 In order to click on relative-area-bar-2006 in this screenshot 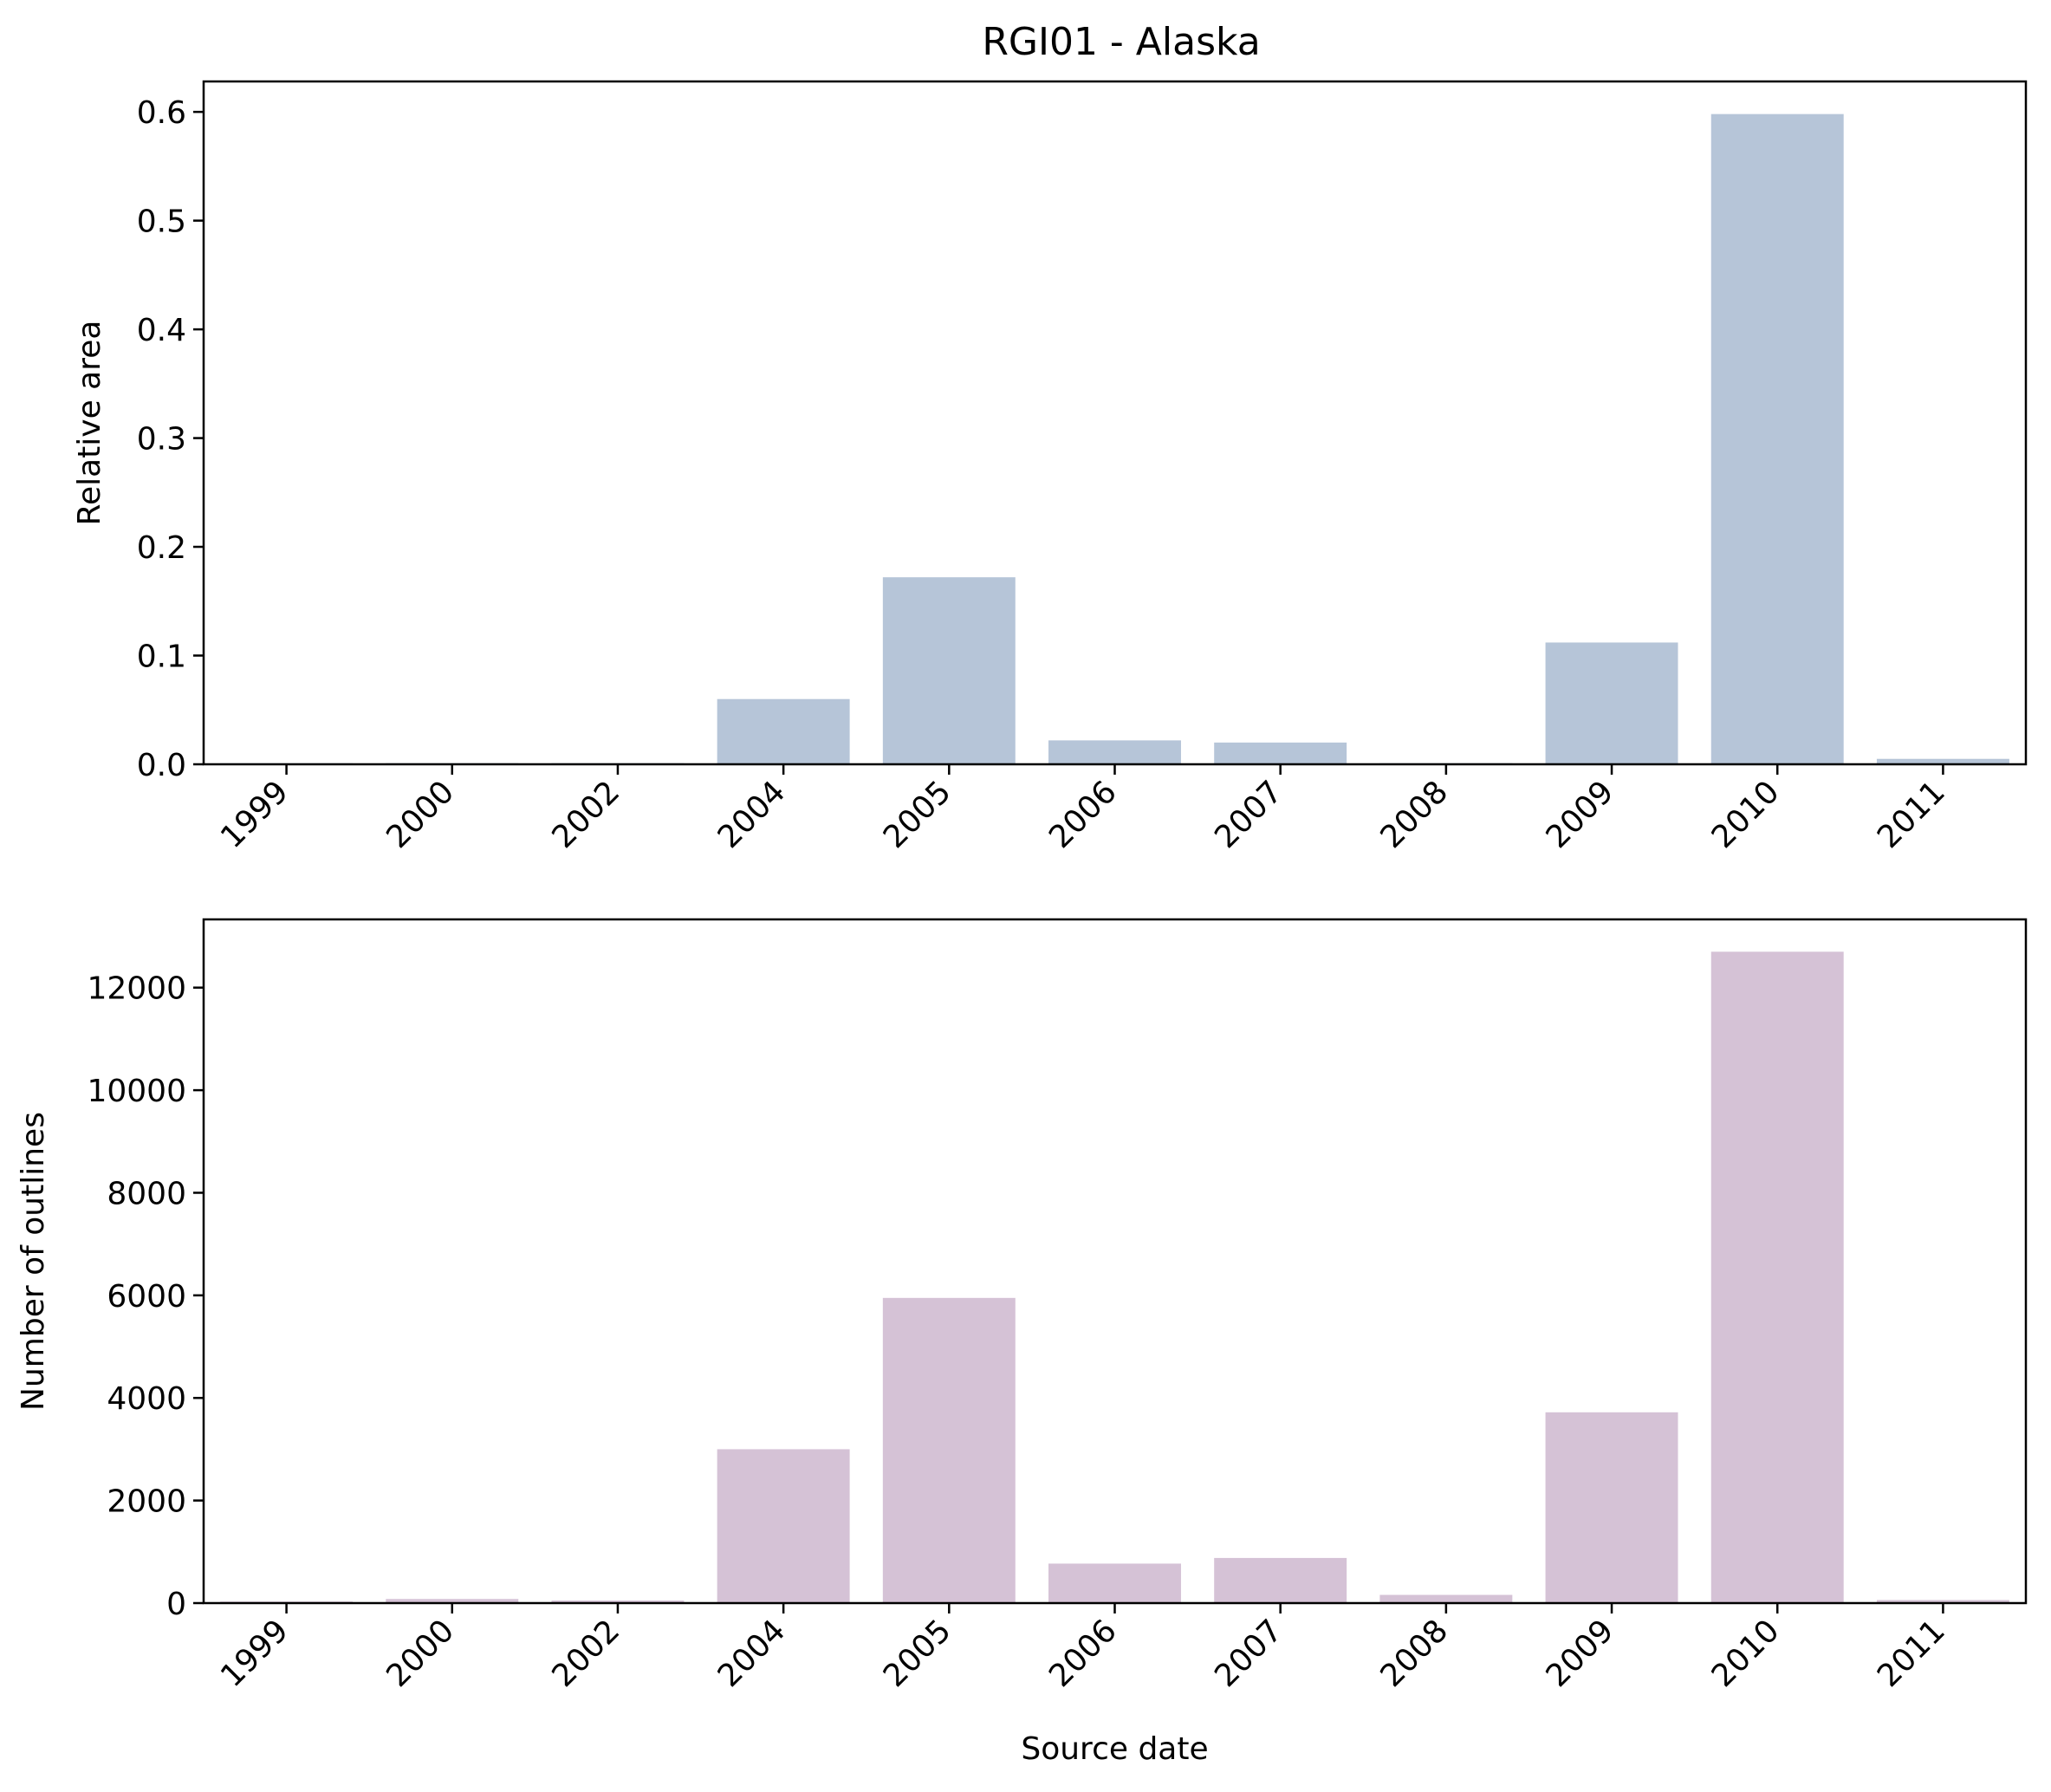, I will do `click(1114, 752)`.